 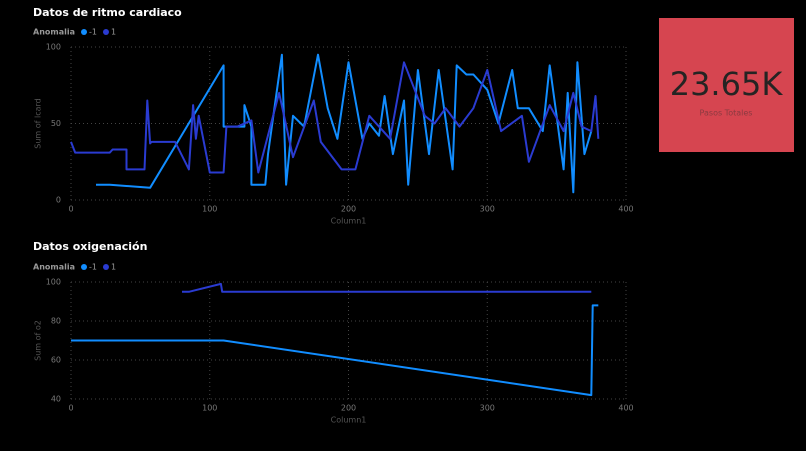 I want to click on y-axis-label: Sum of o2, so click(x=38, y=340).